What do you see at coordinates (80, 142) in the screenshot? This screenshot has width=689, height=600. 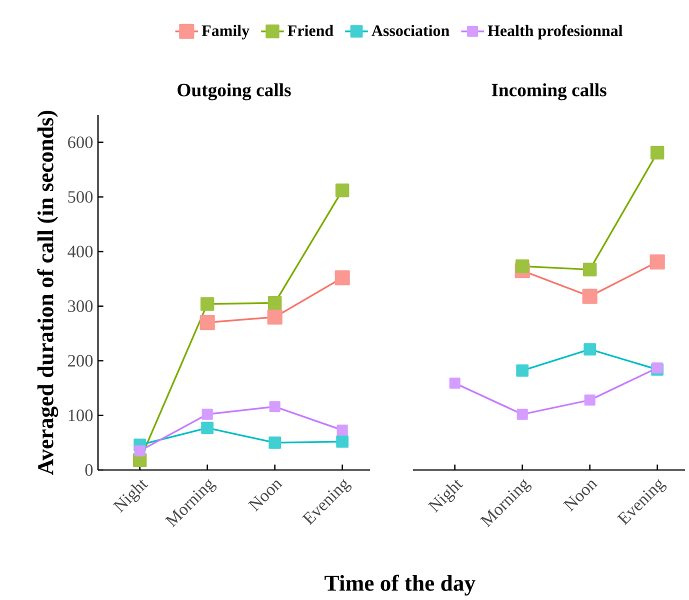 I see `y-tick-label: 600` at bounding box center [80, 142].